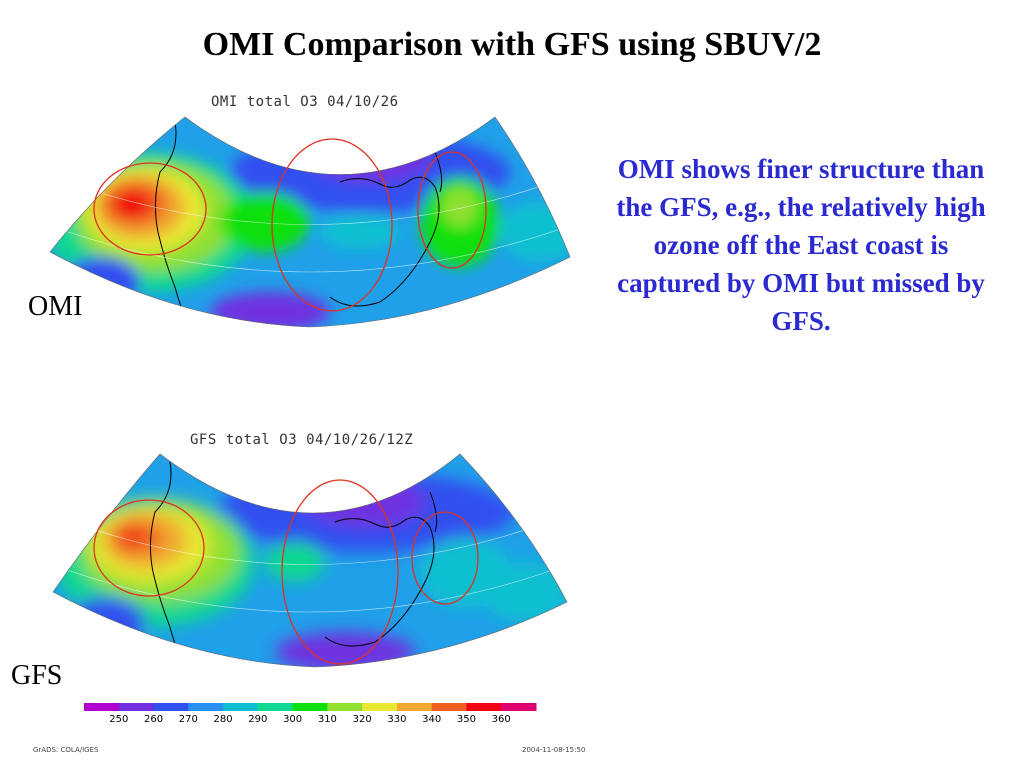 Image resolution: width=1024 pixels, height=768 pixels. Describe the element at coordinates (501, 719) in the screenshot. I see `colorbar-tick-label: 360` at that location.